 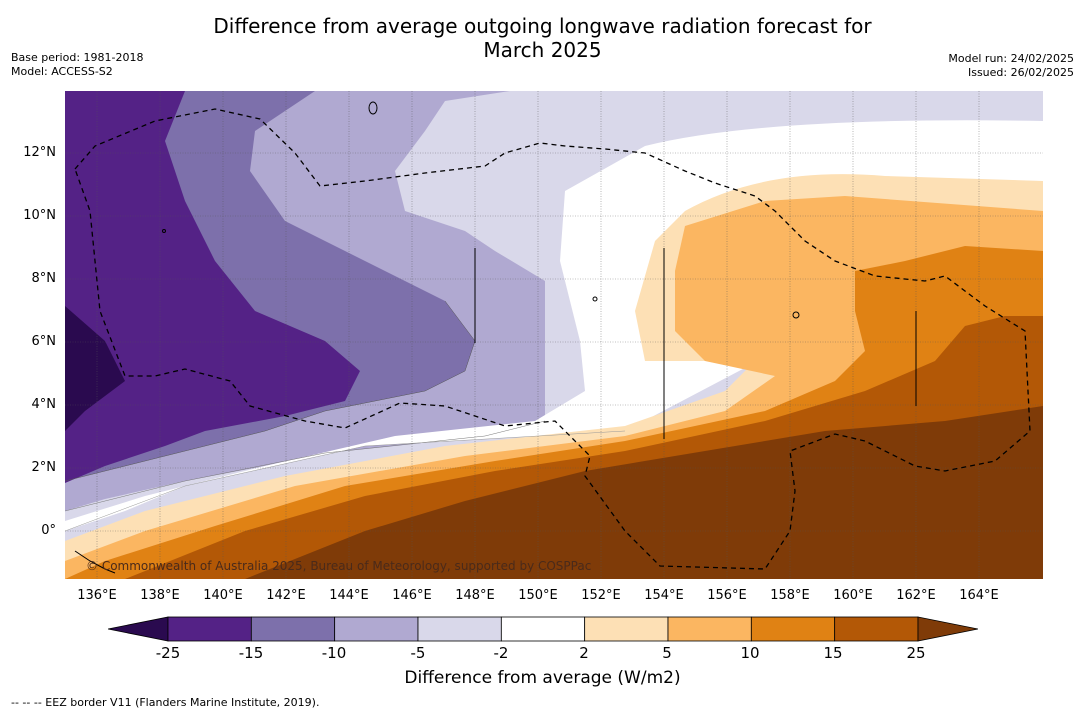 What do you see at coordinates (601, 595) in the screenshot?
I see `xlab-152e: 152°E` at bounding box center [601, 595].